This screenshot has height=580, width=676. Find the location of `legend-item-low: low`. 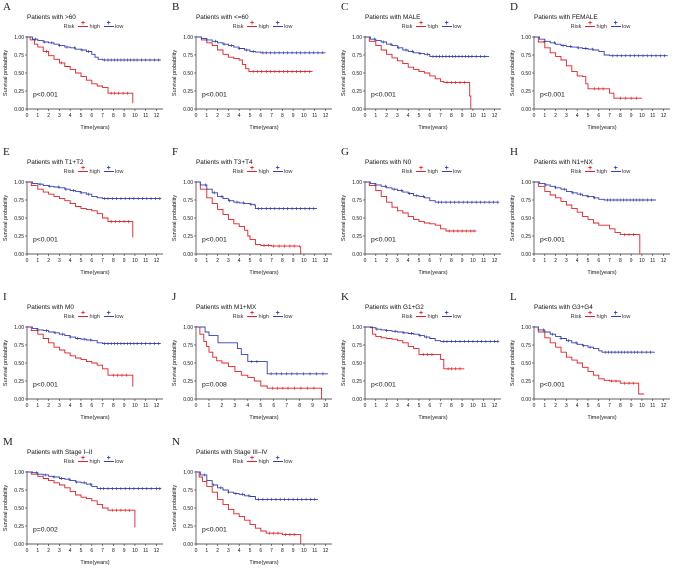

legend-item-low: low is located at coordinates (113, 170).